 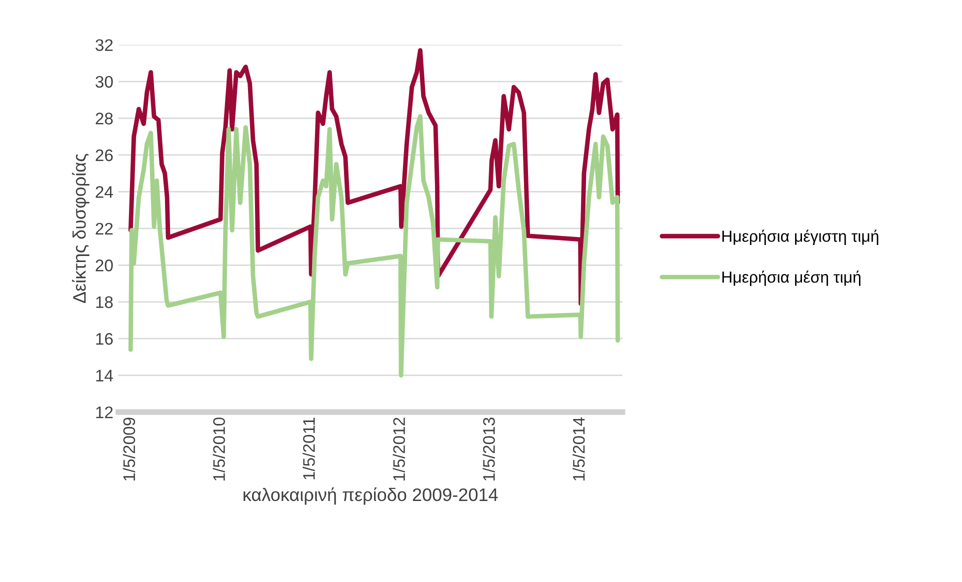 What do you see at coordinates (800, 238) in the screenshot?
I see `legend-label: Ημερήσια μέγιστη τιμή` at bounding box center [800, 238].